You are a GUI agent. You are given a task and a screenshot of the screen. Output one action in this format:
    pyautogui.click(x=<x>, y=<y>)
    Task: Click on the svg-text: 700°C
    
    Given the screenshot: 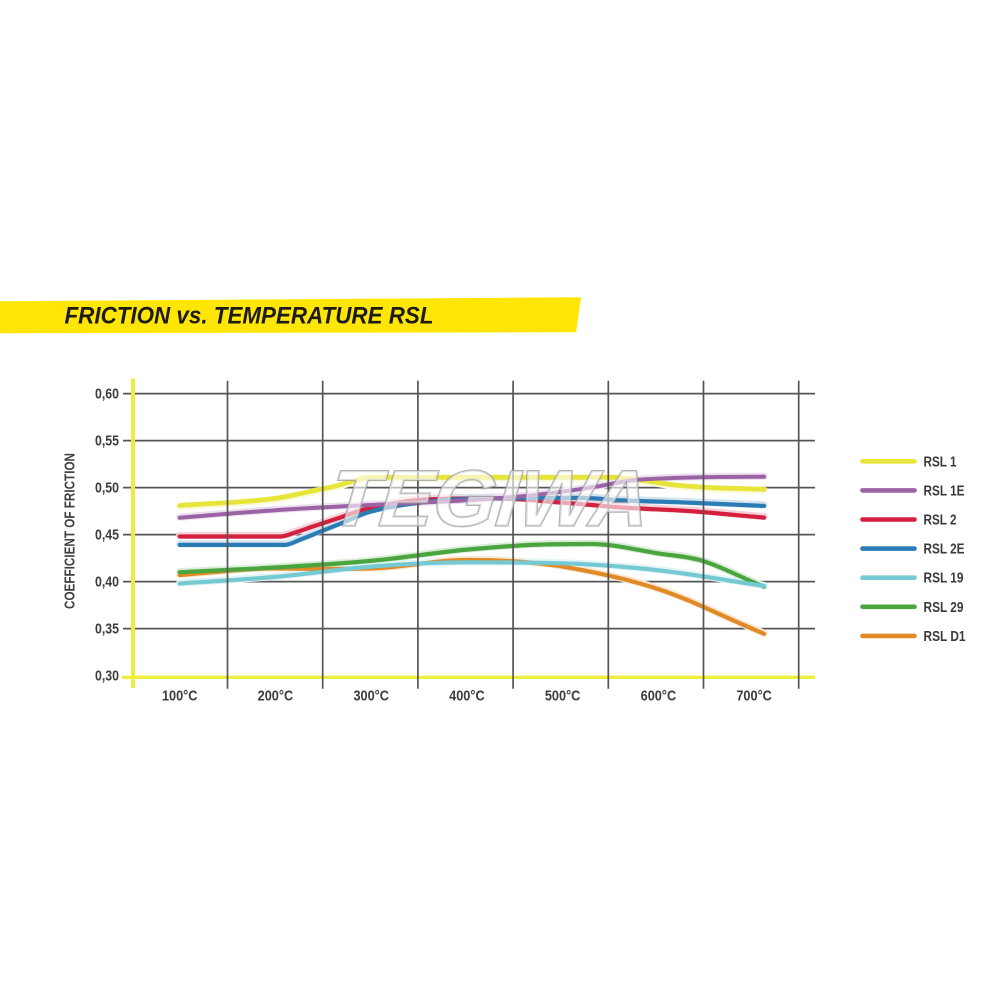 What is the action you would take?
    pyautogui.click(x=754, y=696)
    